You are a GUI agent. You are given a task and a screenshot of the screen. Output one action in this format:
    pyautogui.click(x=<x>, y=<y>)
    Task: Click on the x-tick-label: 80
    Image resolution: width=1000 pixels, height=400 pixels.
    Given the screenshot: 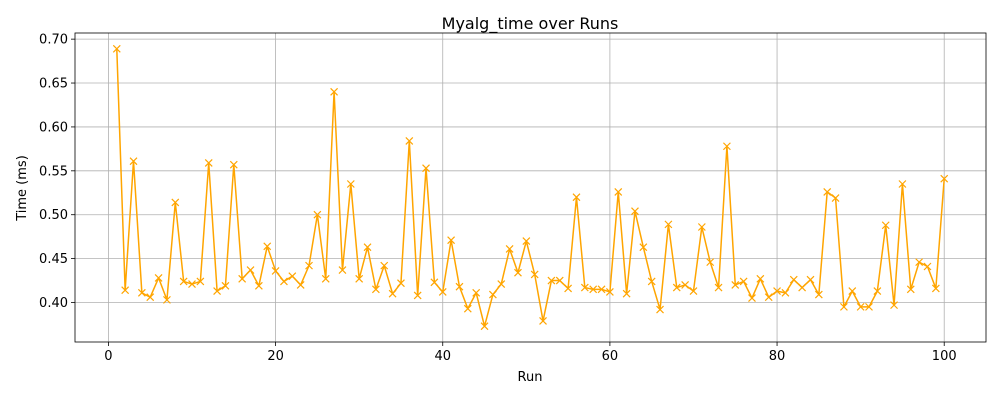 What is the action you would take?
    pyautogui.click(x=777, y=356)
    